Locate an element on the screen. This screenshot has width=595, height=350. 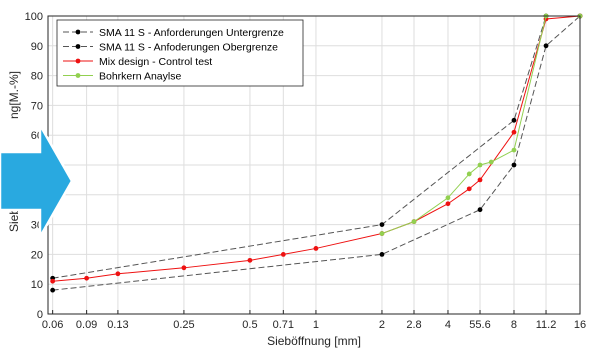
x-tick-label: 4 is located at coordinates (448, 325).